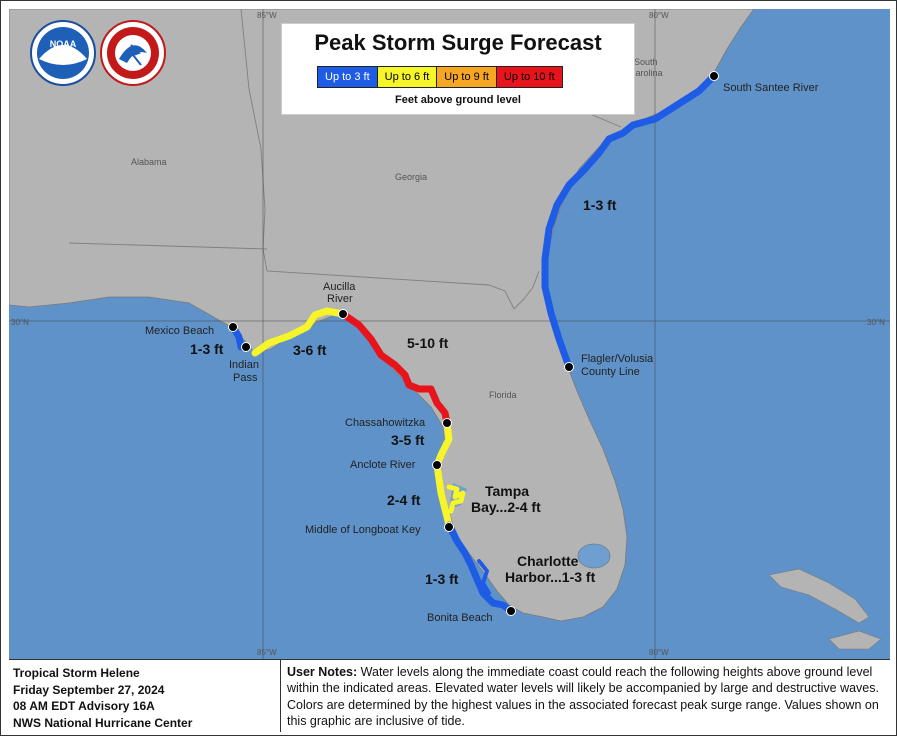  What do you see at coordinates (511, 611) in the screenshot?
I see `marker-bonita-beach` at bounding box center [511, 611].